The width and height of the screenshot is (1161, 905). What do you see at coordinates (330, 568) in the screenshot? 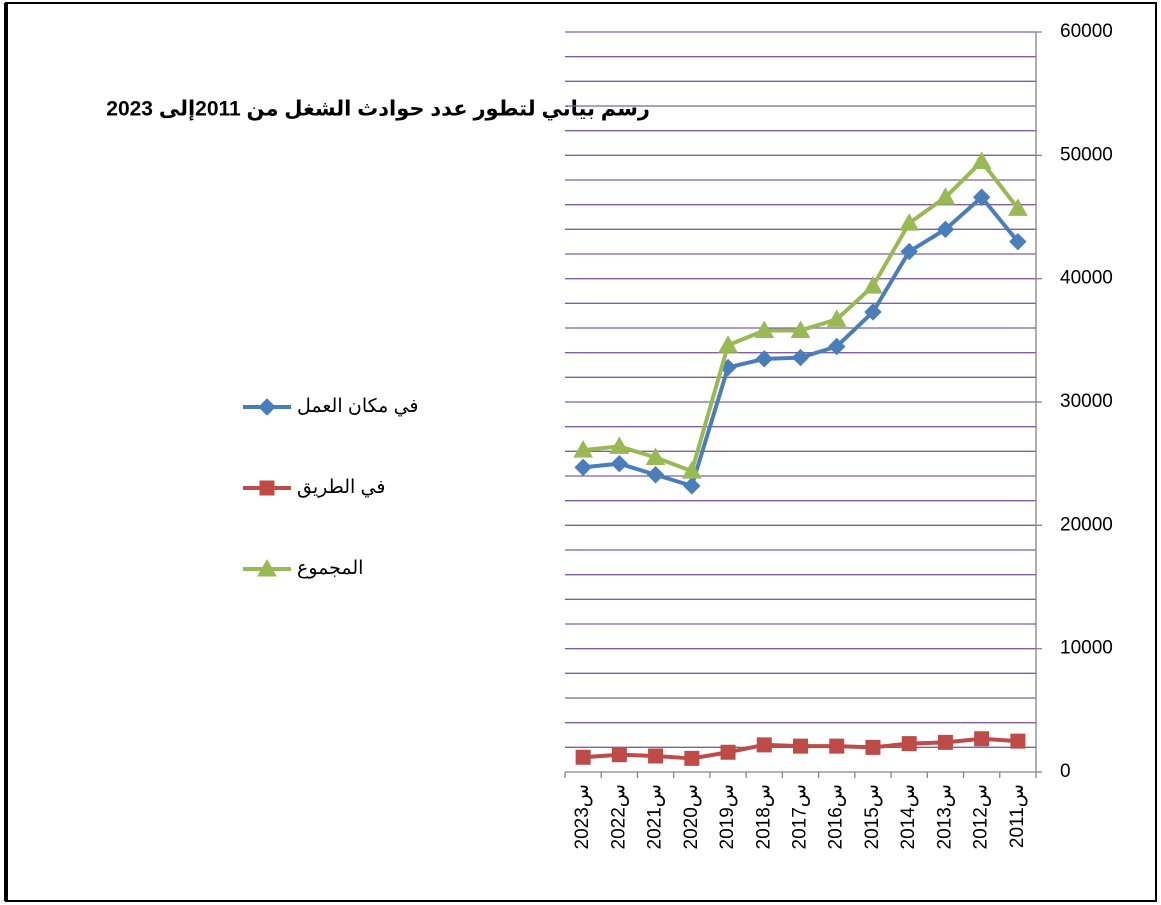
I see `legend-label: المجموع` at bounding box center [330, 568].